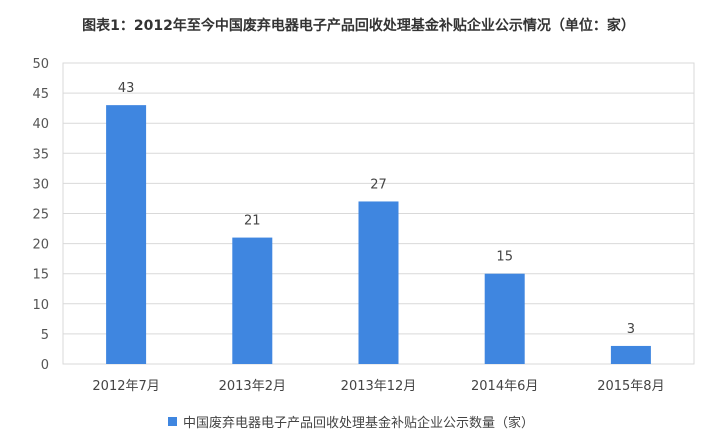 Image resolution: width=717 pixels, height=442 pixels. What do you see at coordinates (125, 386) in the screenshot?
I see `x-tick-label: 2012年7月` at bounding box center [125, 386].